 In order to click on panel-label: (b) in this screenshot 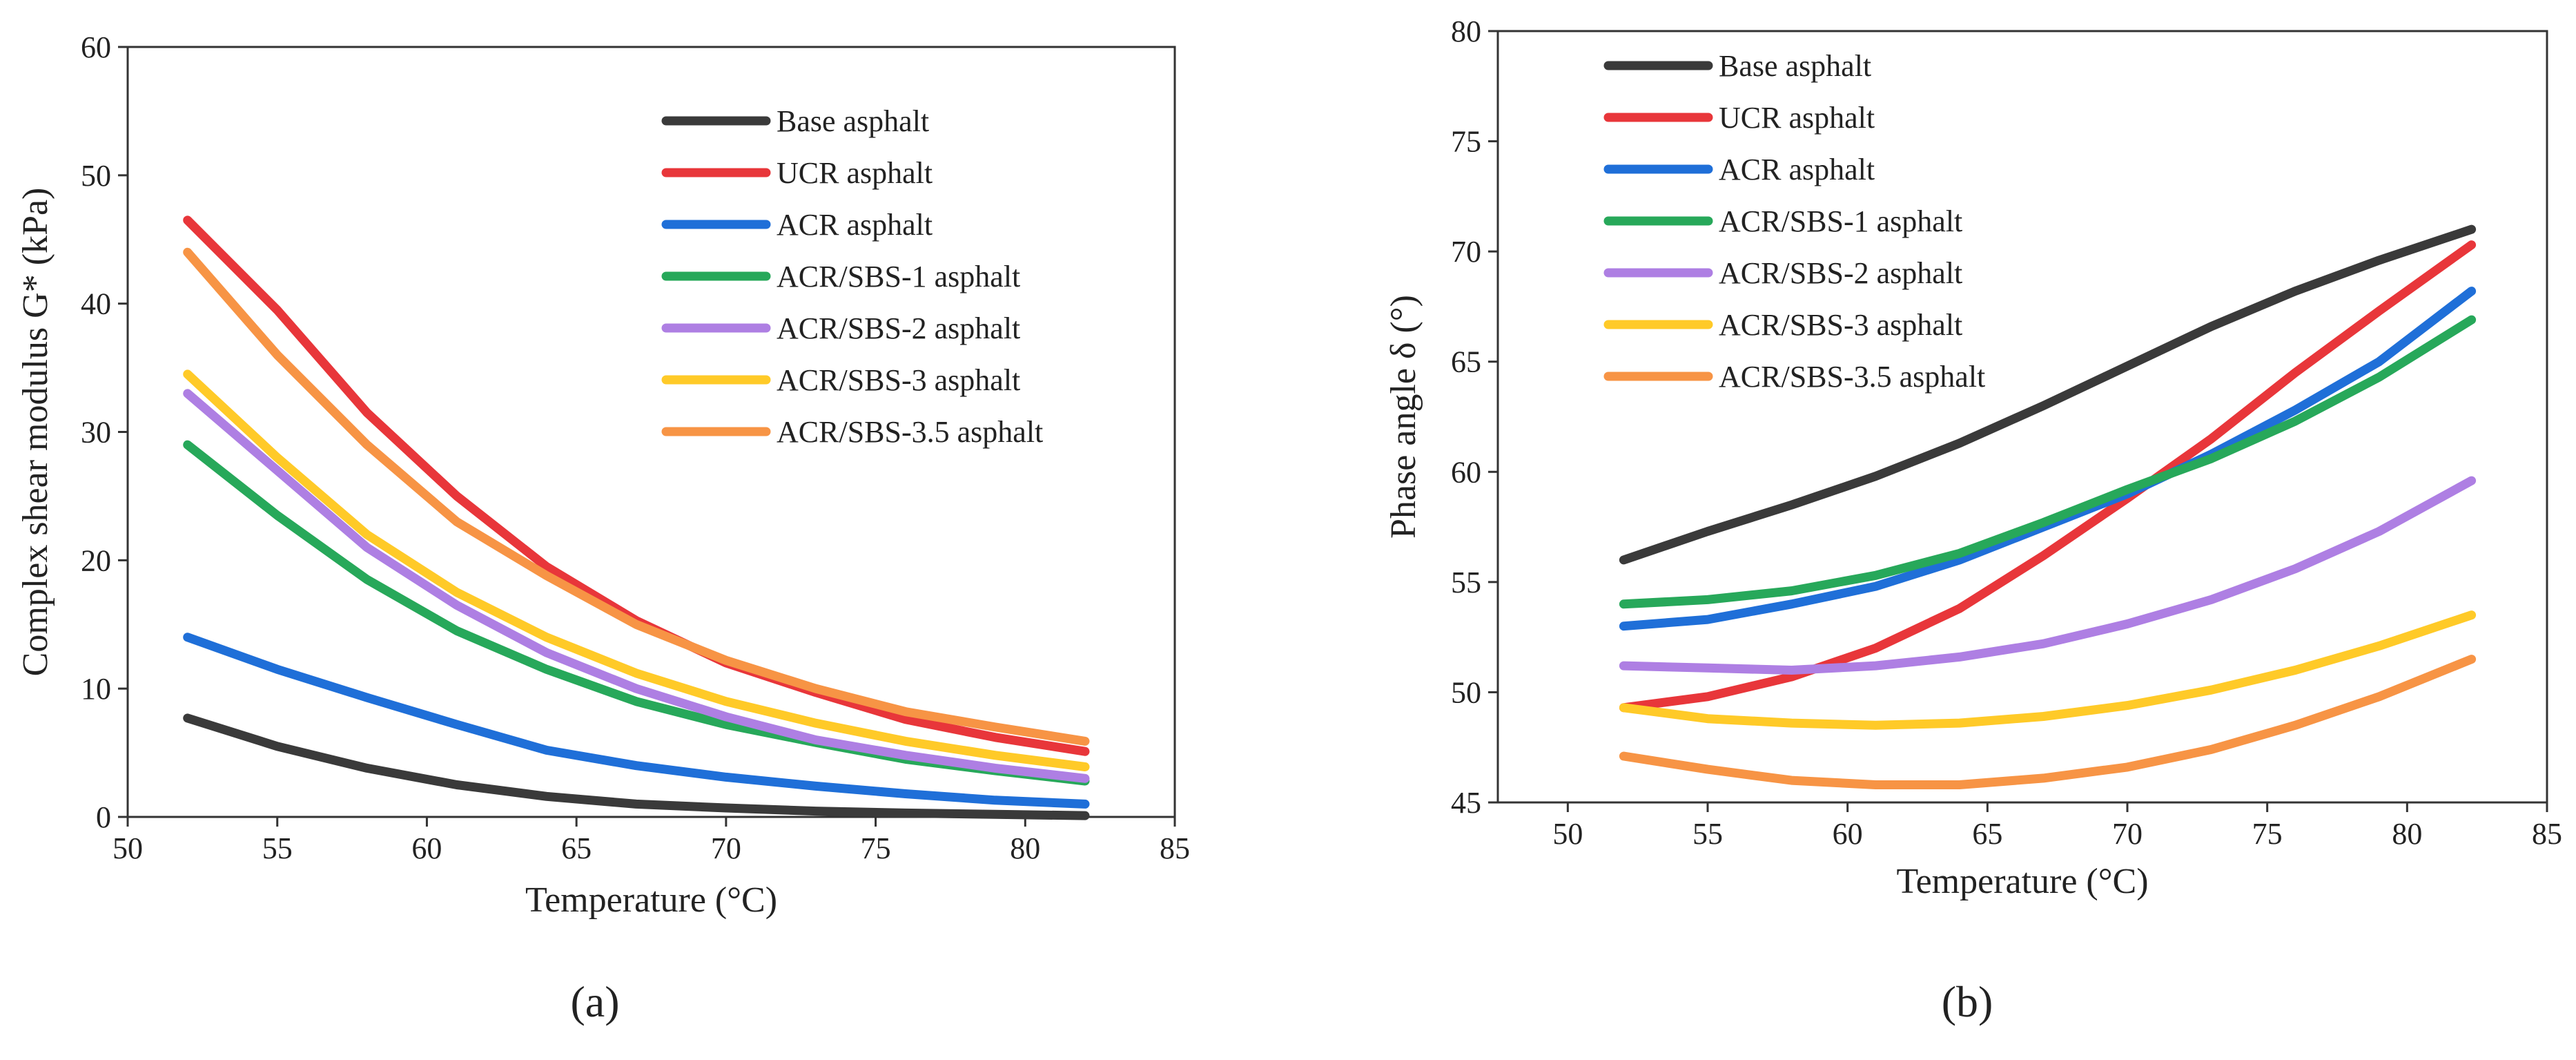, I will do `click(1967, 1001)`.